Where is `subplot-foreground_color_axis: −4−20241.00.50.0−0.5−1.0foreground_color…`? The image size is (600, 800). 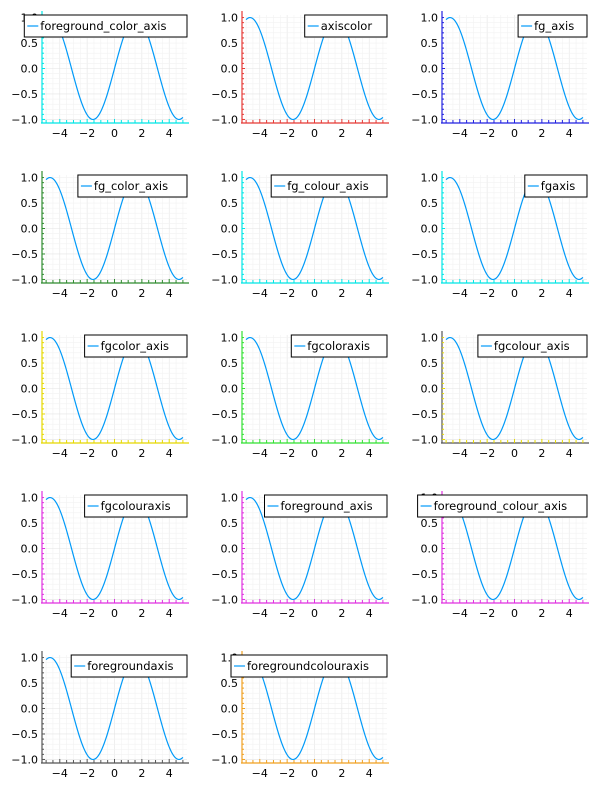 subplot-foreground_color_axis: −4−20241.00.50.0−0.5−1.0foreground_color… is located at coordinates (100, 80).